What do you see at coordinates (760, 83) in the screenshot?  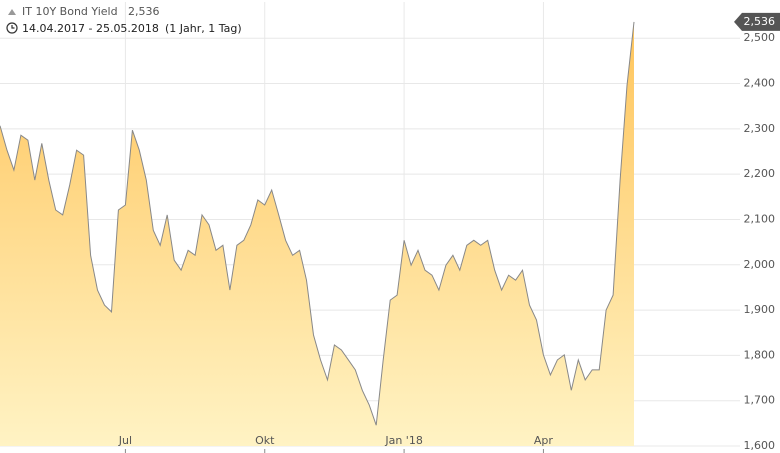 I see `y-tick-label: 2,400` at bounding box center [760, 83].